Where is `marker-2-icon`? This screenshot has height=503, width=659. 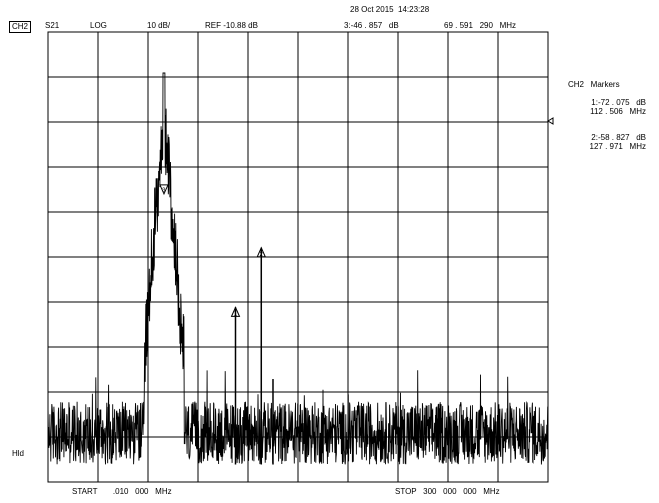 marker-2-icon is located at coordinates (261, 252).